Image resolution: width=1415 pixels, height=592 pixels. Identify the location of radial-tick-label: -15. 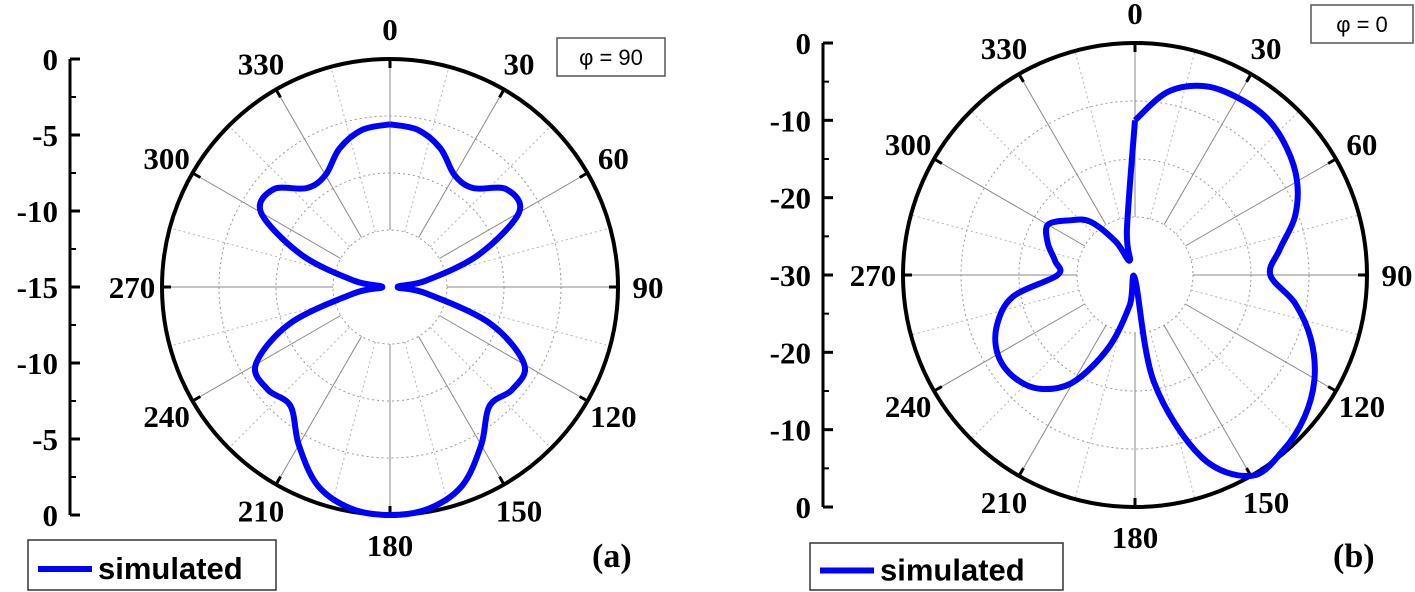
(37, 287).